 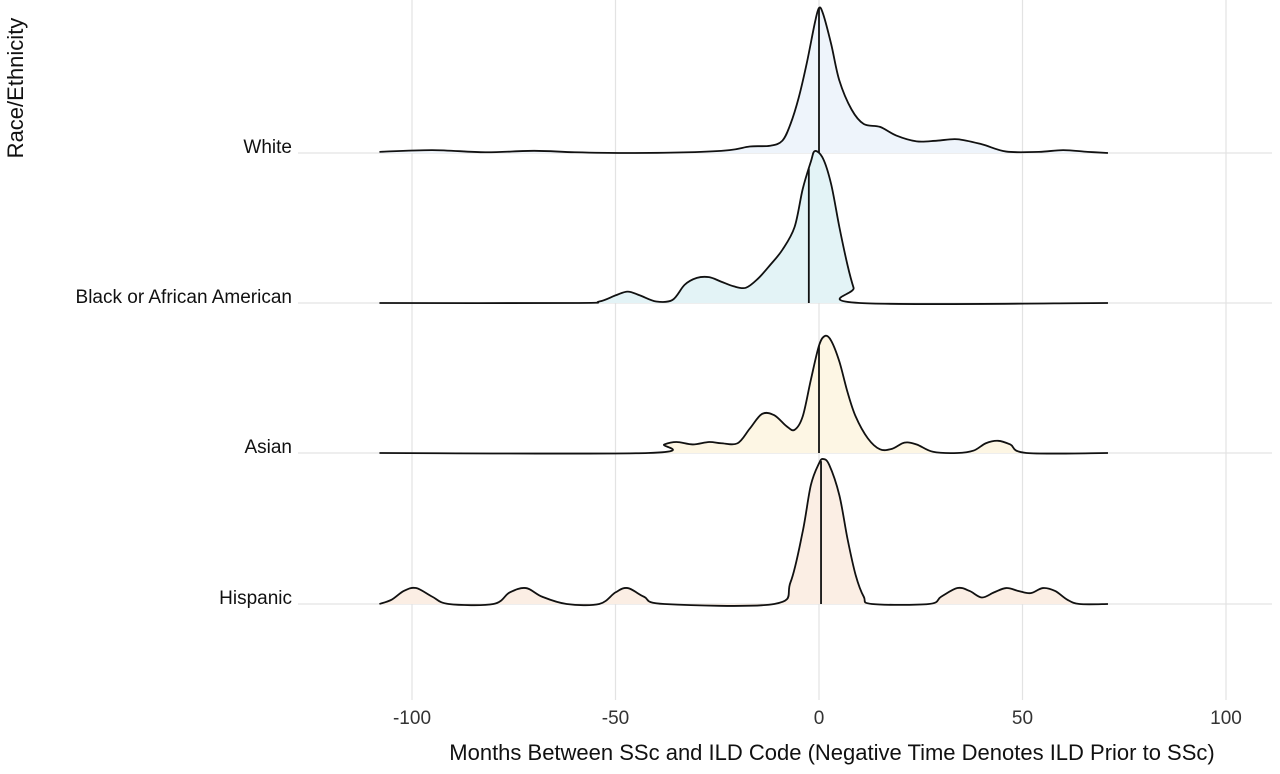 What do you see at coordinates (1022, 718) in the screenshot?
I see `x-tick-label: 50` at bounding box center [1022, 718].